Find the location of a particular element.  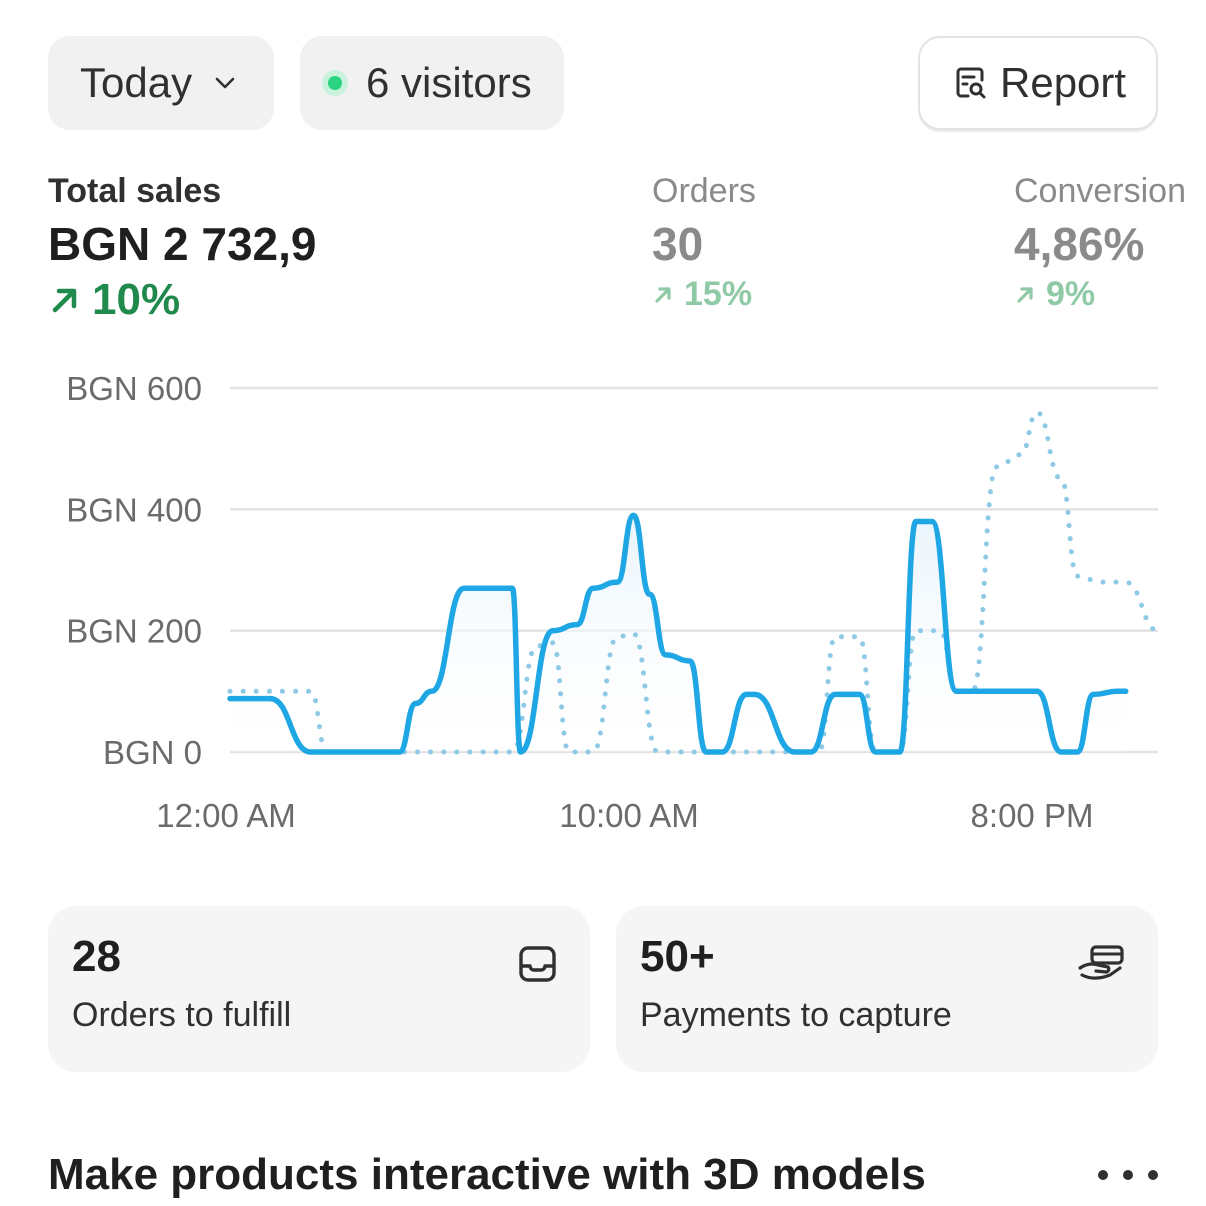

live-visitors-button: 6 visitors is located at coordinates (432, 83).